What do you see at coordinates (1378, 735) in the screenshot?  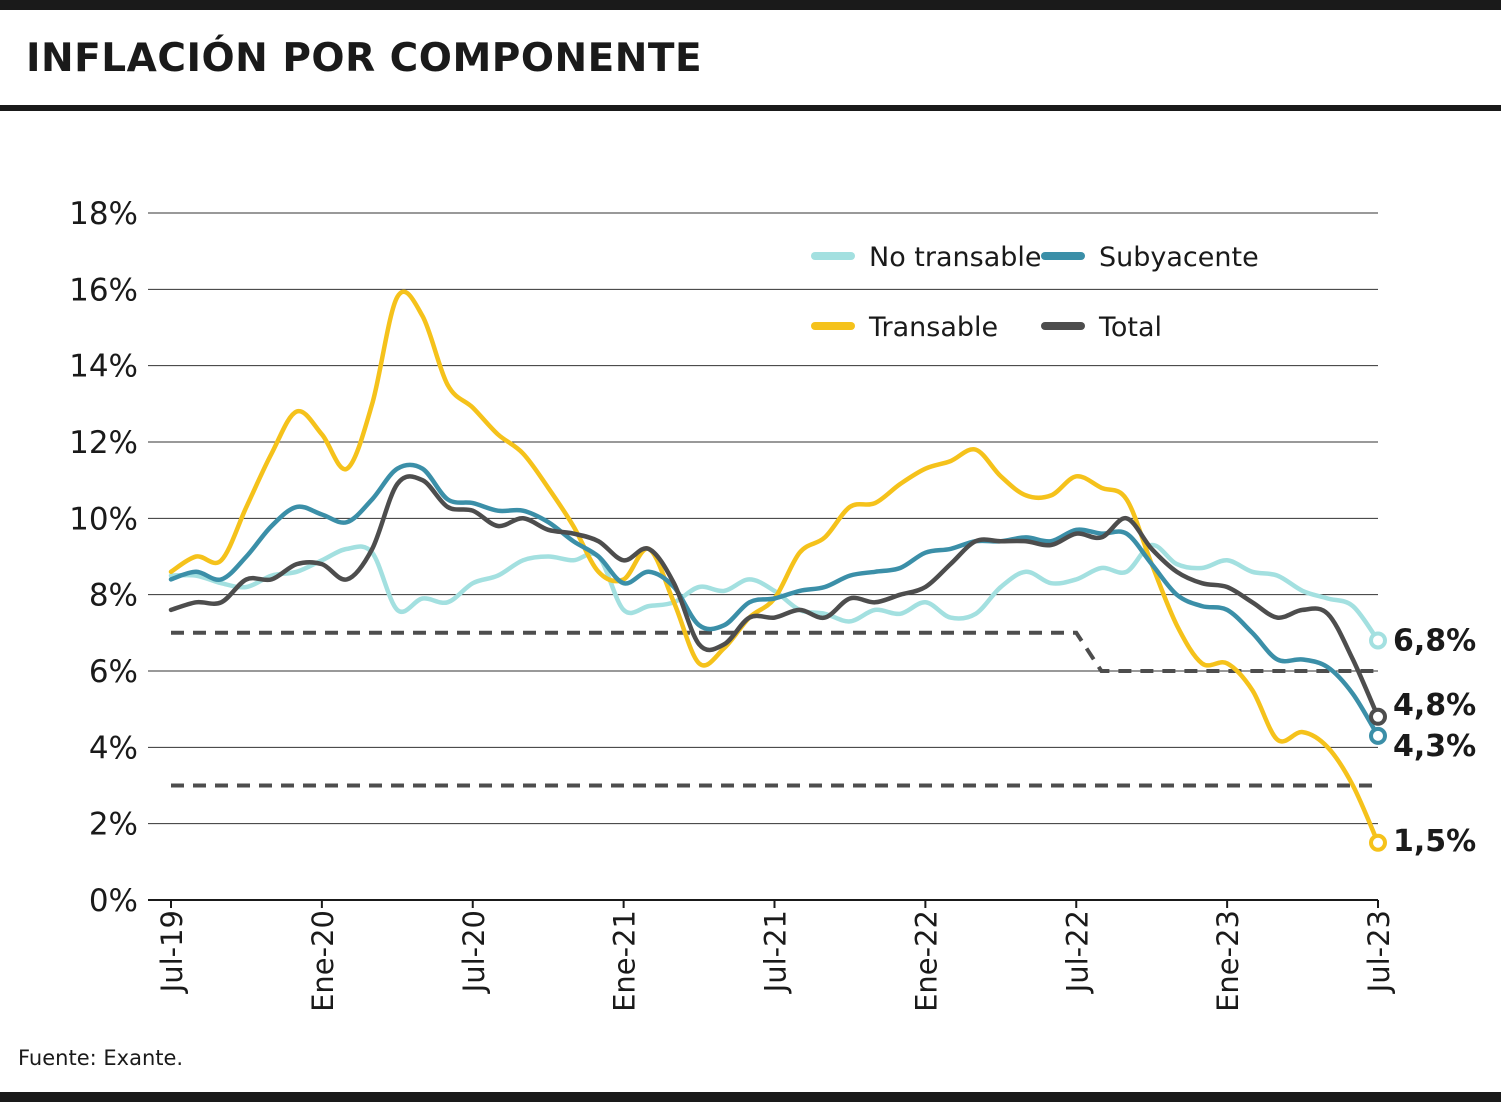 I see `end-marker-subyacente` at bounding box center [1378, 735].